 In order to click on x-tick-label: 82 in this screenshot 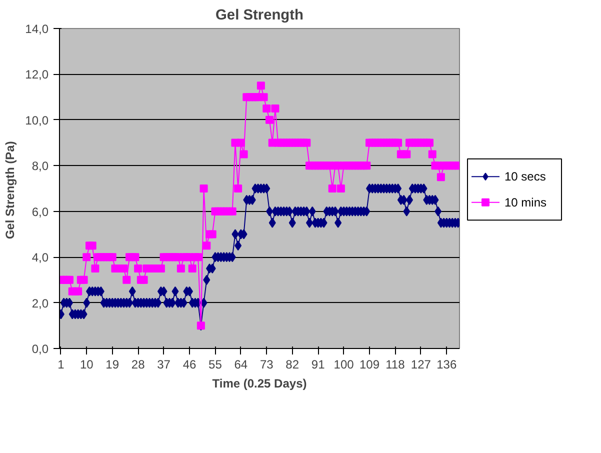, I will do `click(293, 365)`.